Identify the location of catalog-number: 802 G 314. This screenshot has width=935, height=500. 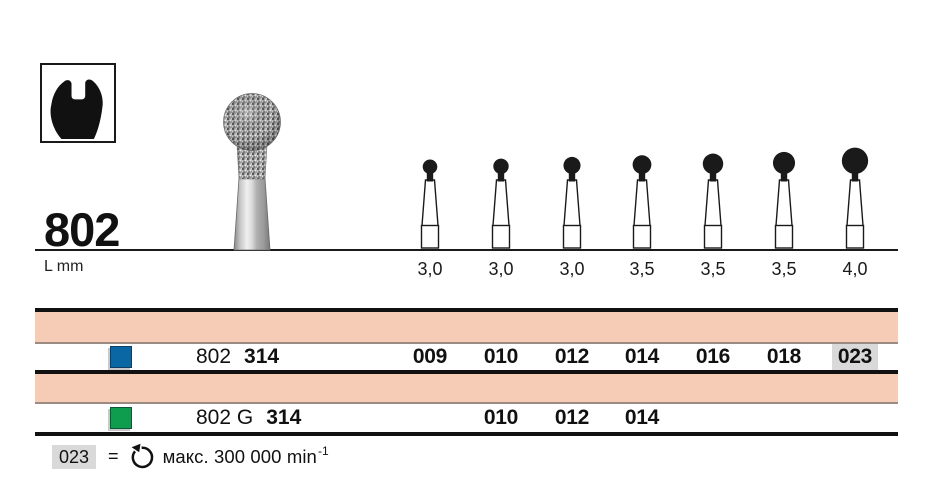
(248, 418).